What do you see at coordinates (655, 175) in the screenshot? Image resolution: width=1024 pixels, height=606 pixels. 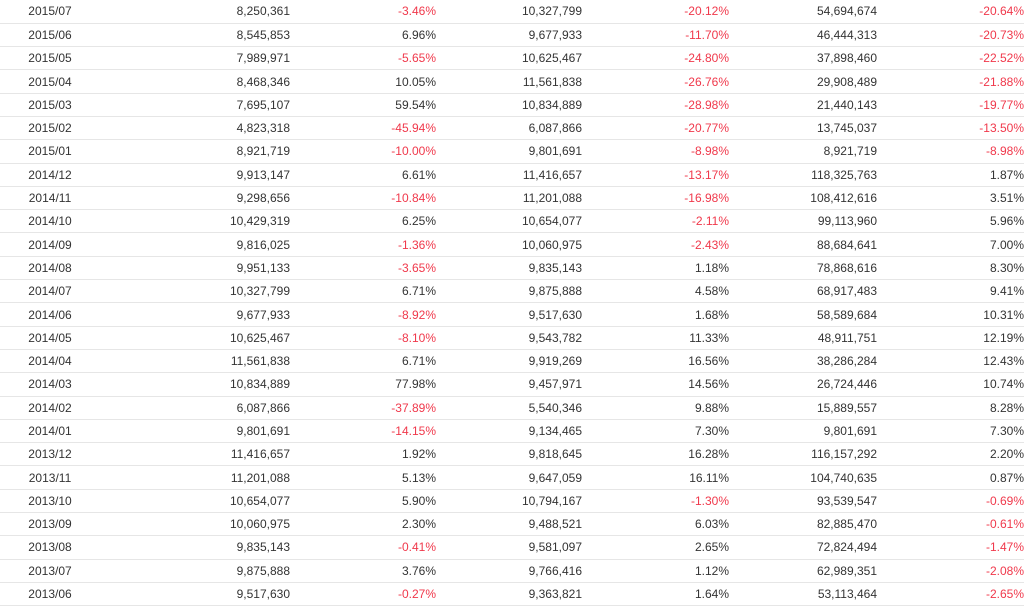 I see `yoy-change-cell: -13.17%` at bounding box center [655, 175].